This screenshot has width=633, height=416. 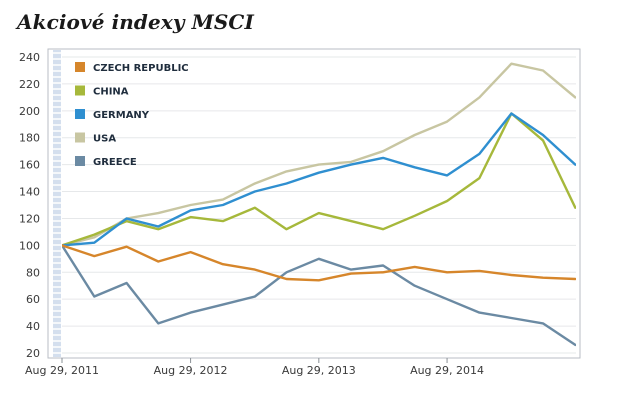 What do you see at coordinates (29, 218) in the screenshot?
I see `y-tick-label: 120` at bounding box center [29, 218].